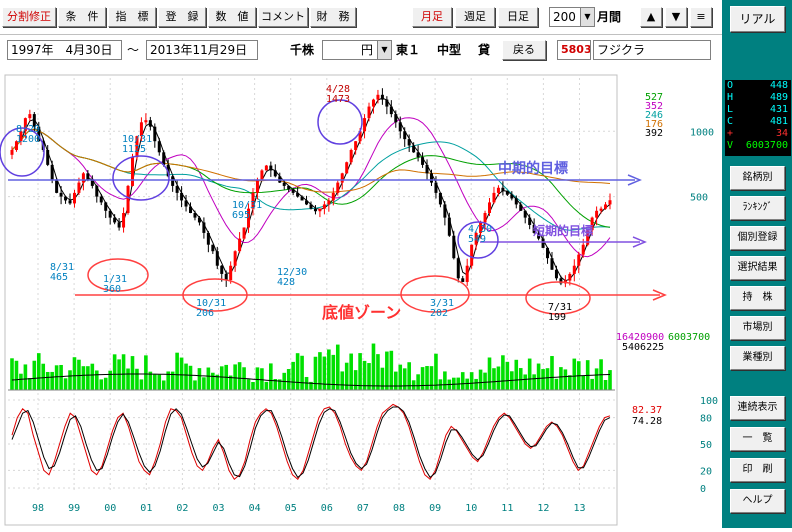 The width and height of the screenshot is (792, 532). I want to click on stoch-axis-label: 50, so click(706, 445).